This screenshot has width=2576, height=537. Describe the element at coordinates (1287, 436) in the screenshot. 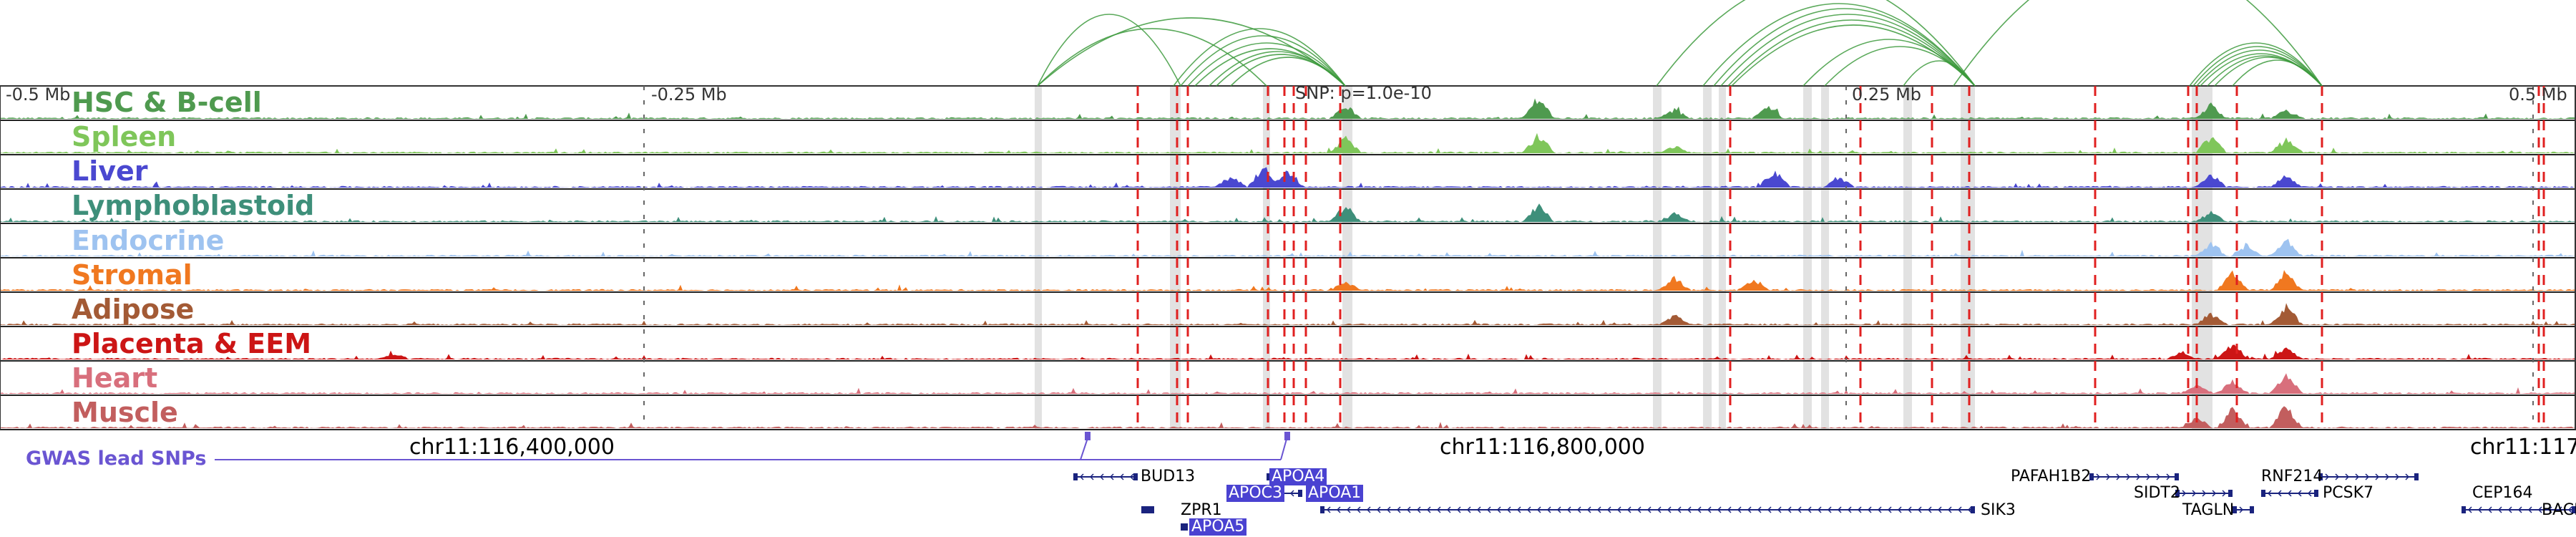

I see `gwas-snp-marker` at that location.